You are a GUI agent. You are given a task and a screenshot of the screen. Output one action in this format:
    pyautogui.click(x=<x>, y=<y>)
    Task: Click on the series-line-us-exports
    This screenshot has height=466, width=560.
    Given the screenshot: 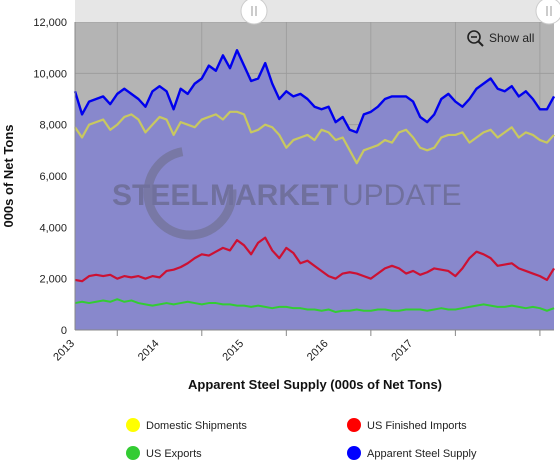 What is the action you would take?
    pyautogui.click(x=314, y=306)
    